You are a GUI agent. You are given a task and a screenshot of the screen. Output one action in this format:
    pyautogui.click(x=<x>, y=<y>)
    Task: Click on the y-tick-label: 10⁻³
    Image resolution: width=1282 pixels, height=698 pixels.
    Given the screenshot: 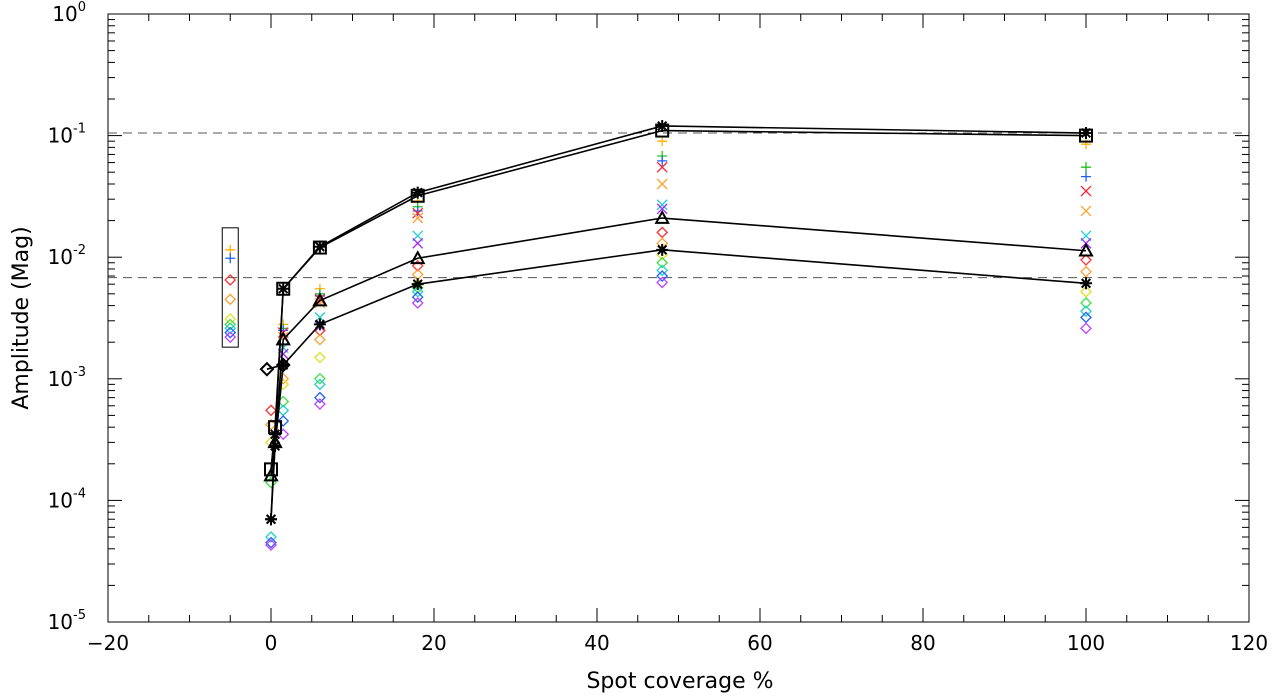 What is the action you would take?
    pyautogui.click(x=67, y=378)
    